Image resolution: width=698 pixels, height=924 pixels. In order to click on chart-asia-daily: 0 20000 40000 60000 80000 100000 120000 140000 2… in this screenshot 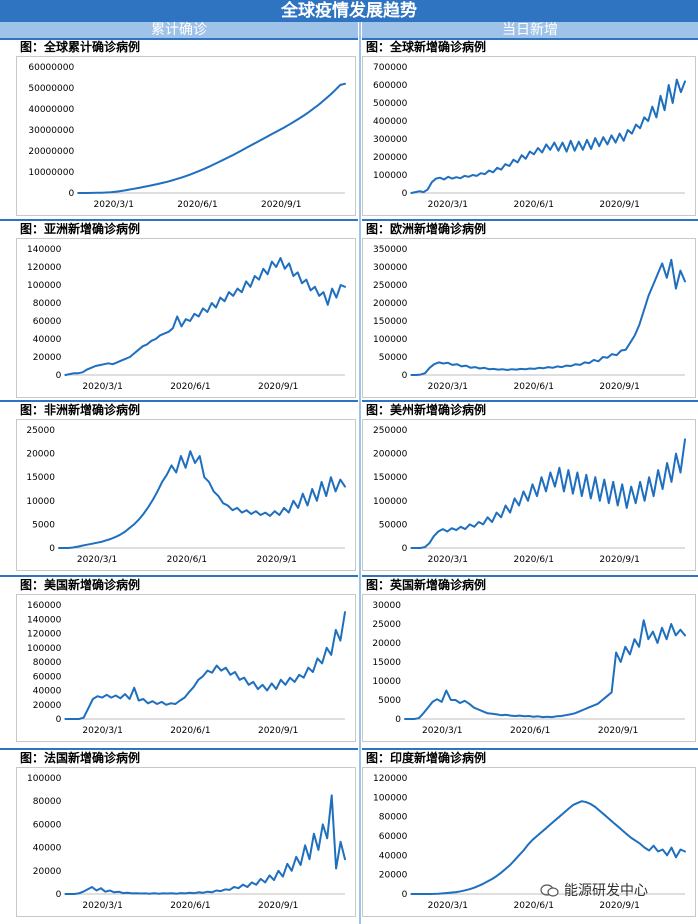, I will do `click(186, 318)`.